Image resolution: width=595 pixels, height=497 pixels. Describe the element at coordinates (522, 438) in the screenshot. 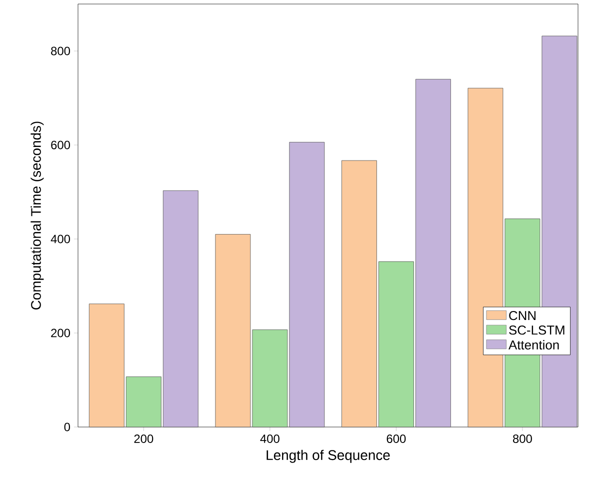

I see `x-tick-label: 800` at that location.